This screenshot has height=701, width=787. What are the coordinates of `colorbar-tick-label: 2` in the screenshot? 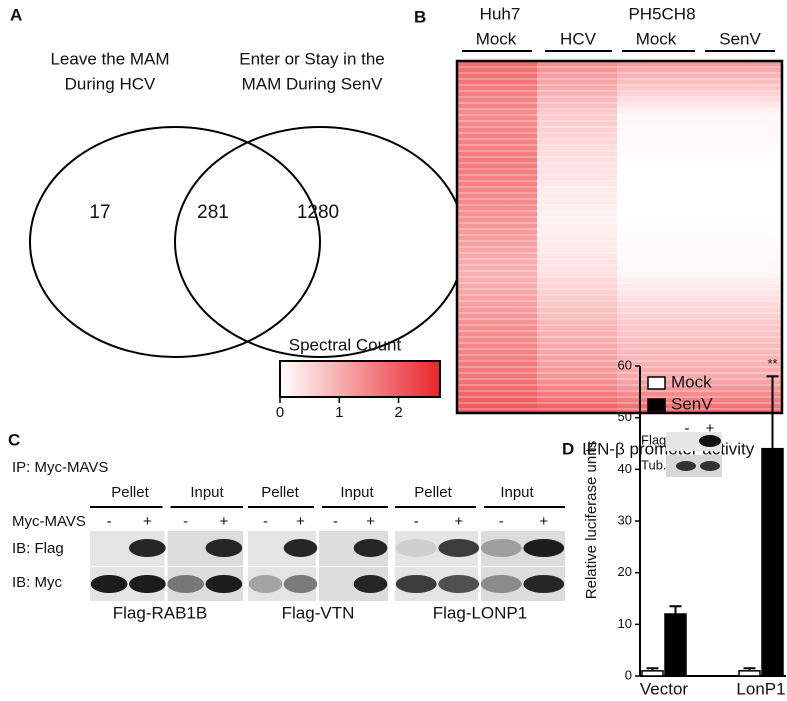 It's located at (398, 412).